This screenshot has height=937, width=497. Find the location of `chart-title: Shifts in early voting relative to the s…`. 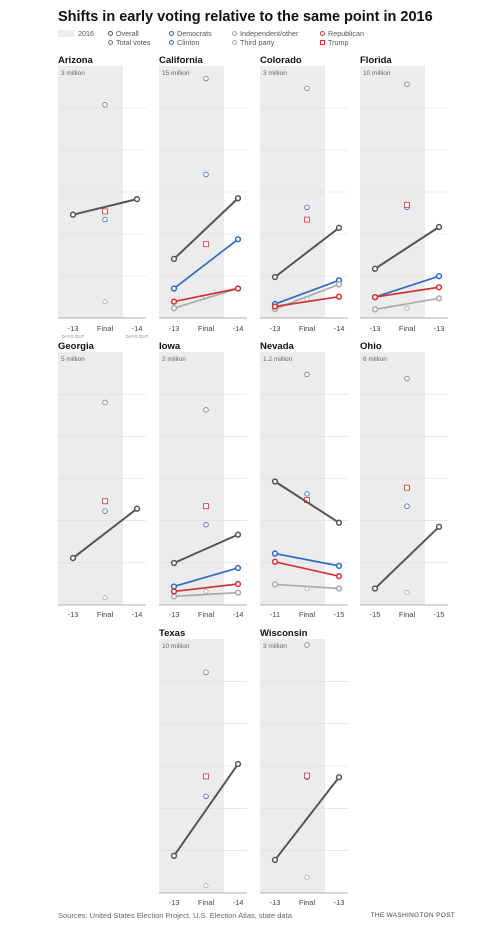

chart-title: Shifts in early voting relative to the s… is located at coordinates (245, 17).